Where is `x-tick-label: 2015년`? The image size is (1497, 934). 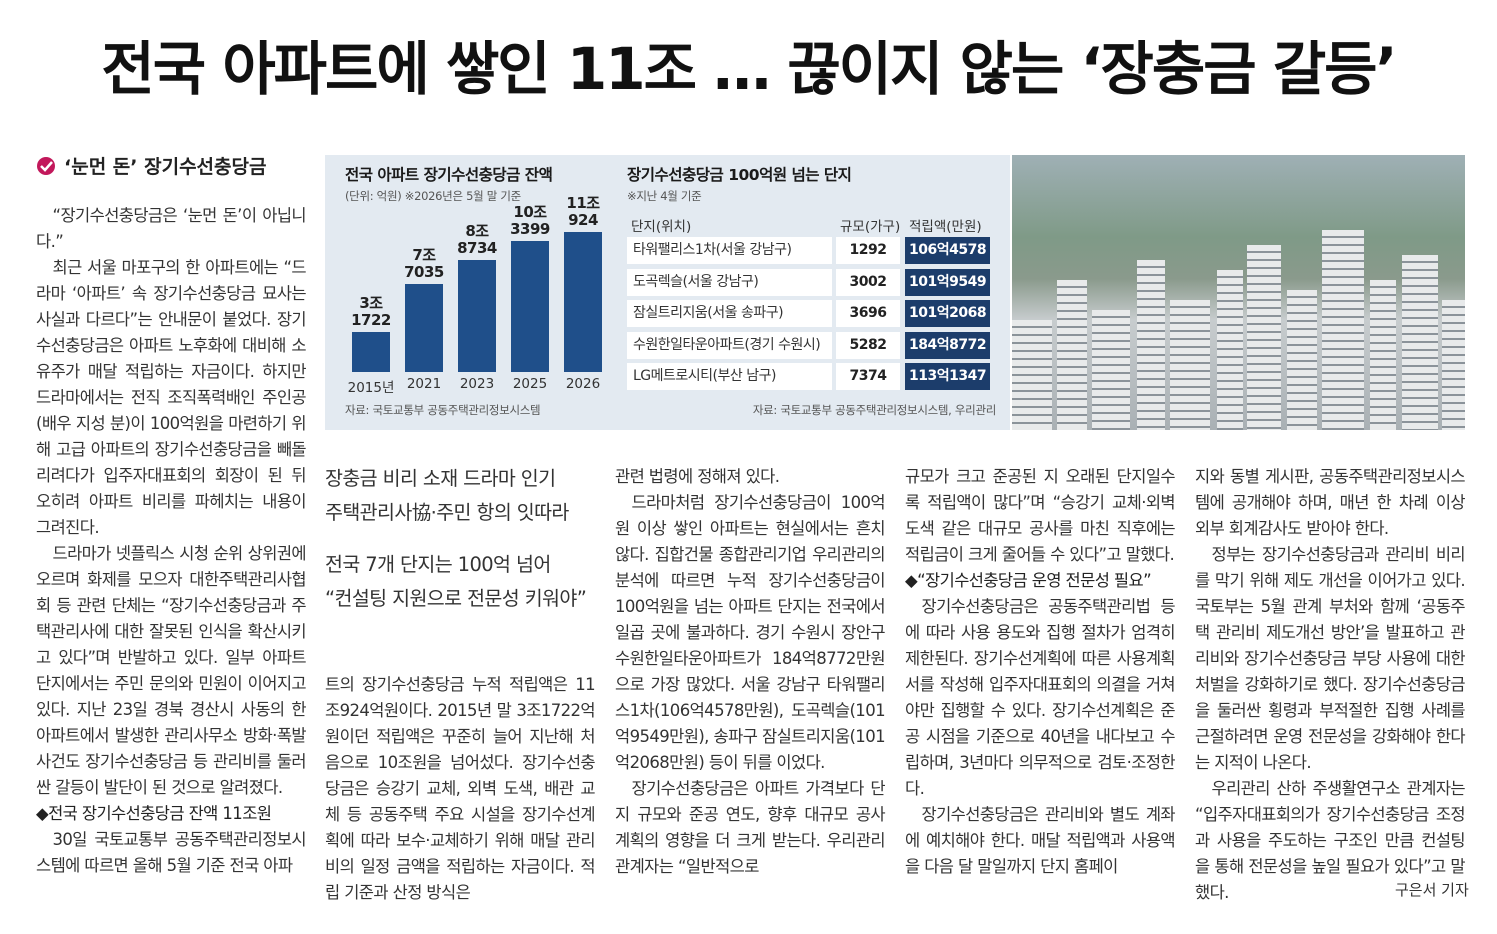
x-tick-label: 2015년 is located at coordinates (371, 388).